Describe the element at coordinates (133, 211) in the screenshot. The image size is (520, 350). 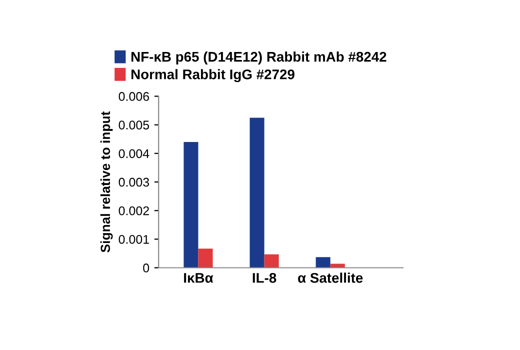
I see `y-tick-label: 0.002` at that location.